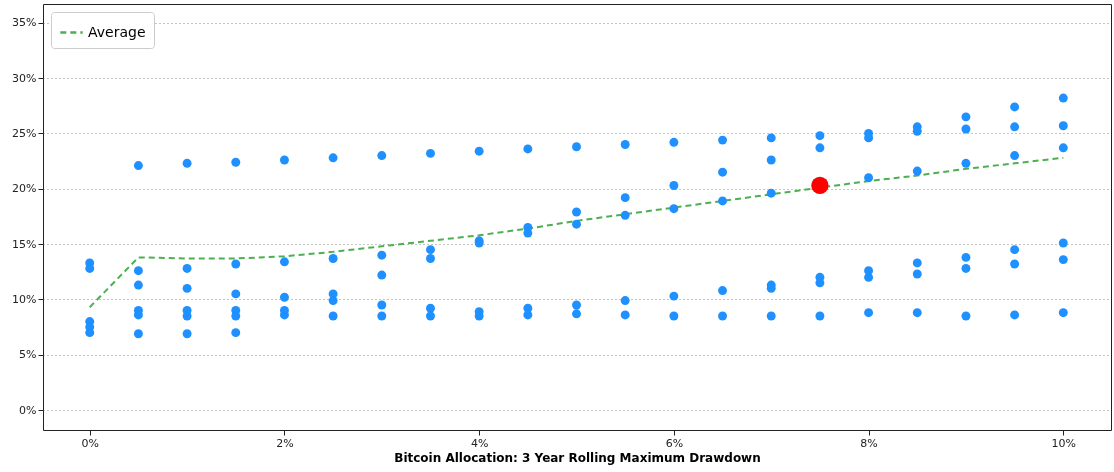 The width and height of the screenshot is (1114, 472). Describe the element at coordinates (285, 443) in the screenshot. I see `x-tick-label: 2%` at that location.